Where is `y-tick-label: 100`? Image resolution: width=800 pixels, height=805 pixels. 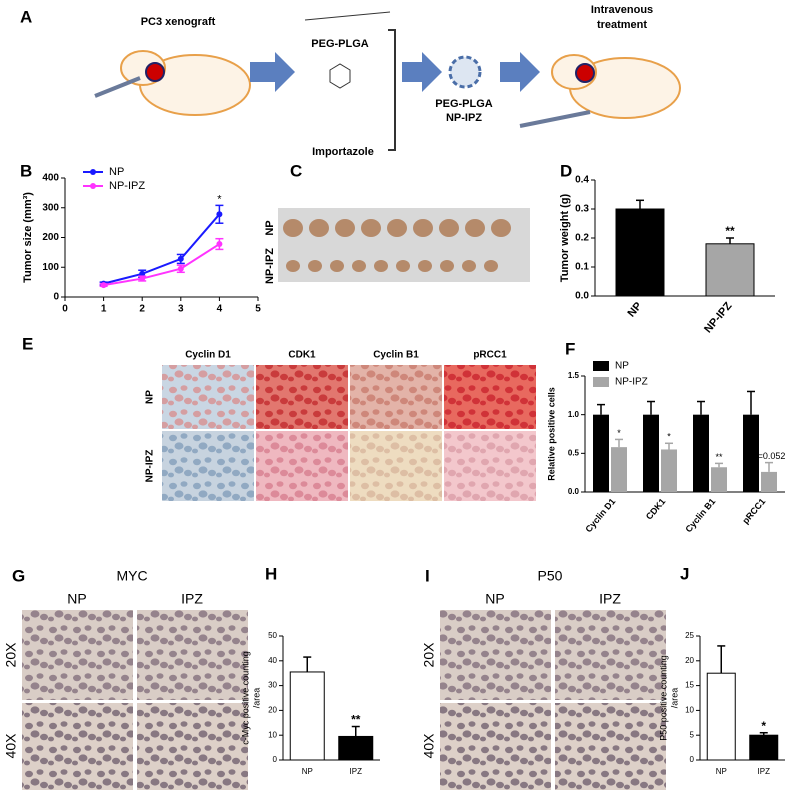 y-tick-label: 100 is located at coordinates (50, 267).